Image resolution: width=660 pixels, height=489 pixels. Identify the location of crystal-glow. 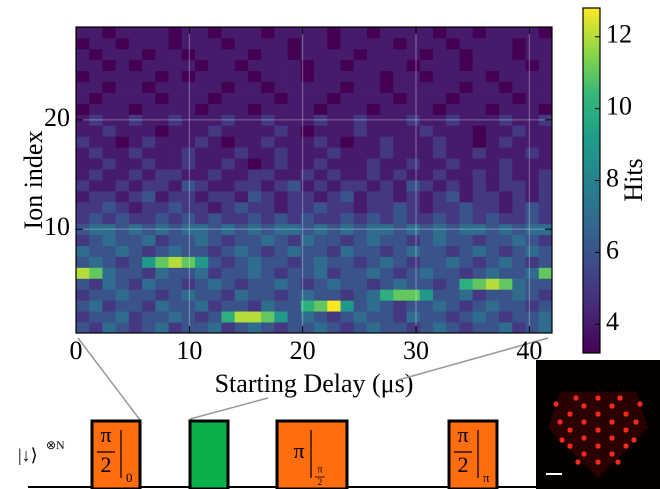
(598, 435).